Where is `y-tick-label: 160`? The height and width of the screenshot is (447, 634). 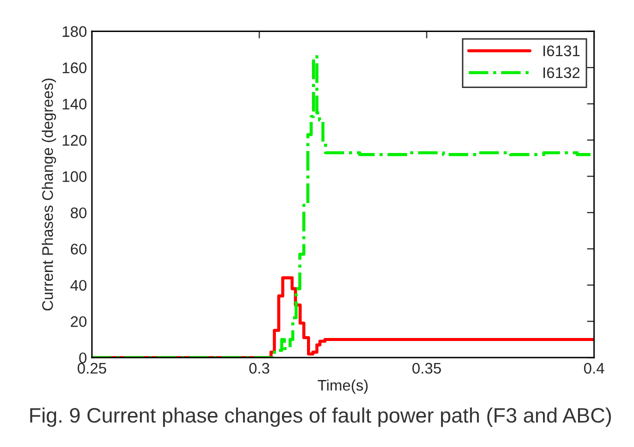 y-tick-label: 160 is located at coordinates (74, 68).